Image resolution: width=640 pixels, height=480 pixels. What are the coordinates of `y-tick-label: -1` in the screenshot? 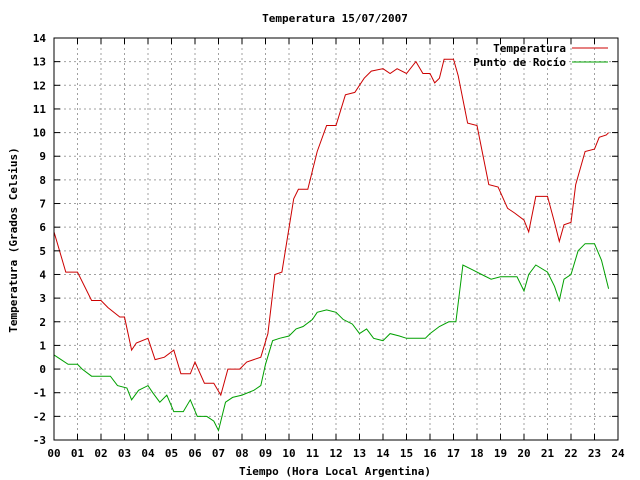 It's located at (40, 393).